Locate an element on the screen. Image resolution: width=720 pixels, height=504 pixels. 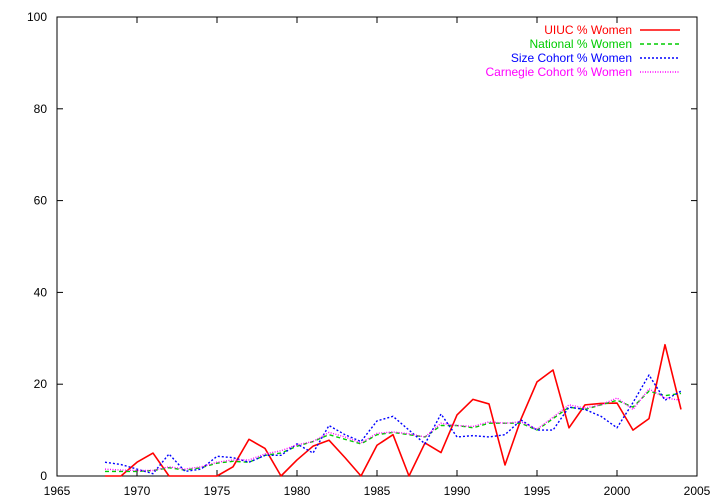
x-tick-label: 1965 is located at coordinates (57, 491).